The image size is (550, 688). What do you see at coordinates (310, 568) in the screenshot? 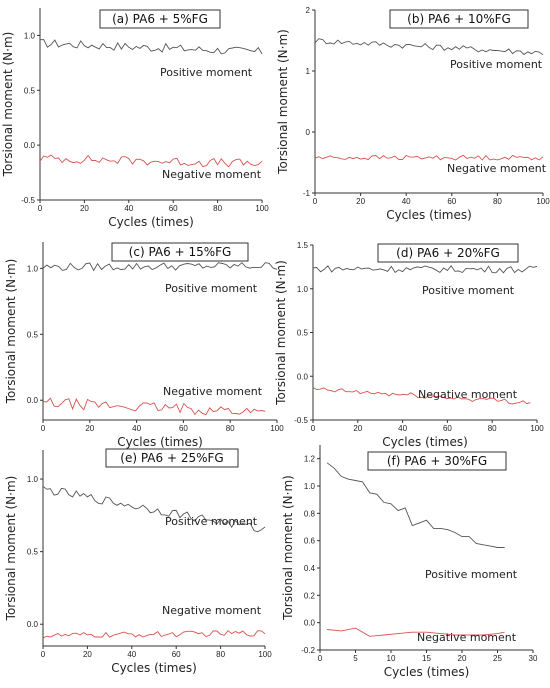
I see `y-tick-label: 0.4` at bounding box center [310, 568].